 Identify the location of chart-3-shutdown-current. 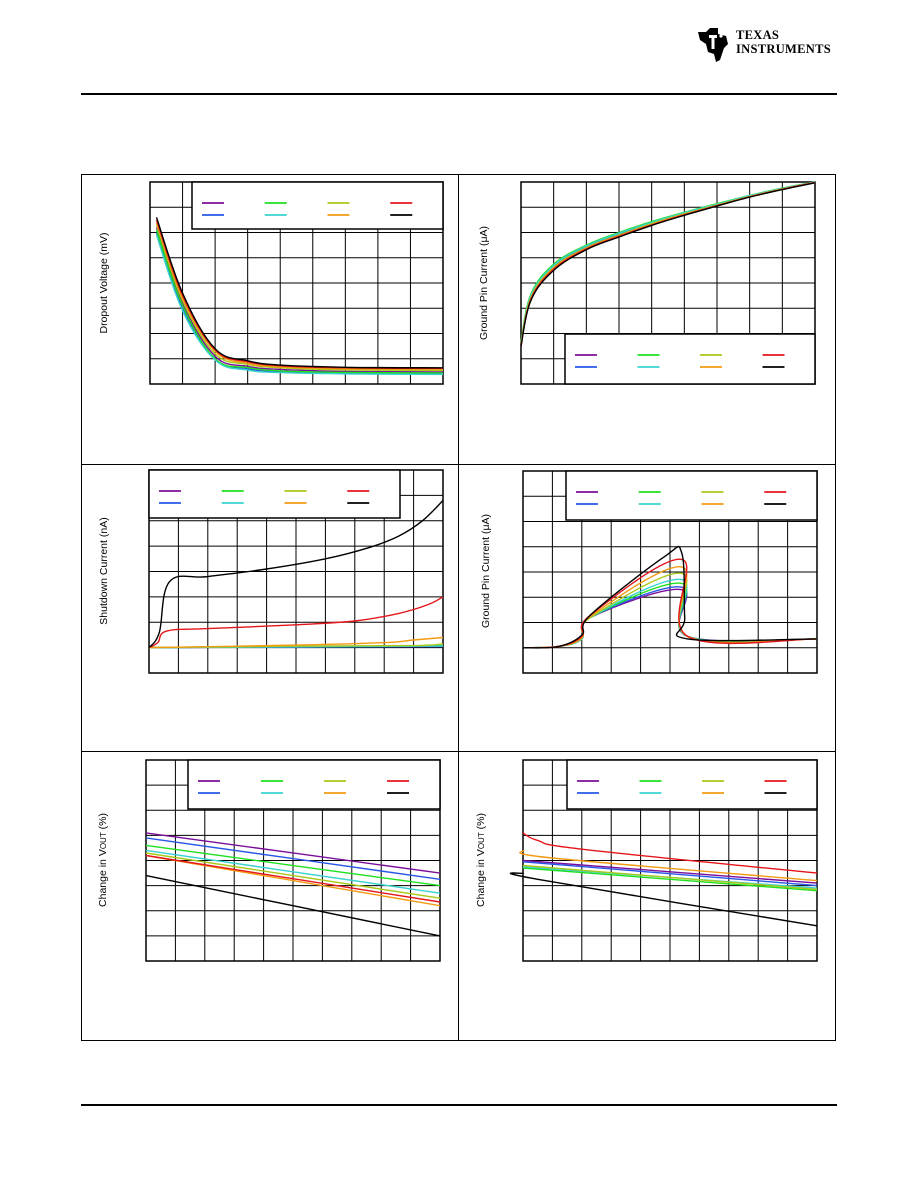
(296, 571).